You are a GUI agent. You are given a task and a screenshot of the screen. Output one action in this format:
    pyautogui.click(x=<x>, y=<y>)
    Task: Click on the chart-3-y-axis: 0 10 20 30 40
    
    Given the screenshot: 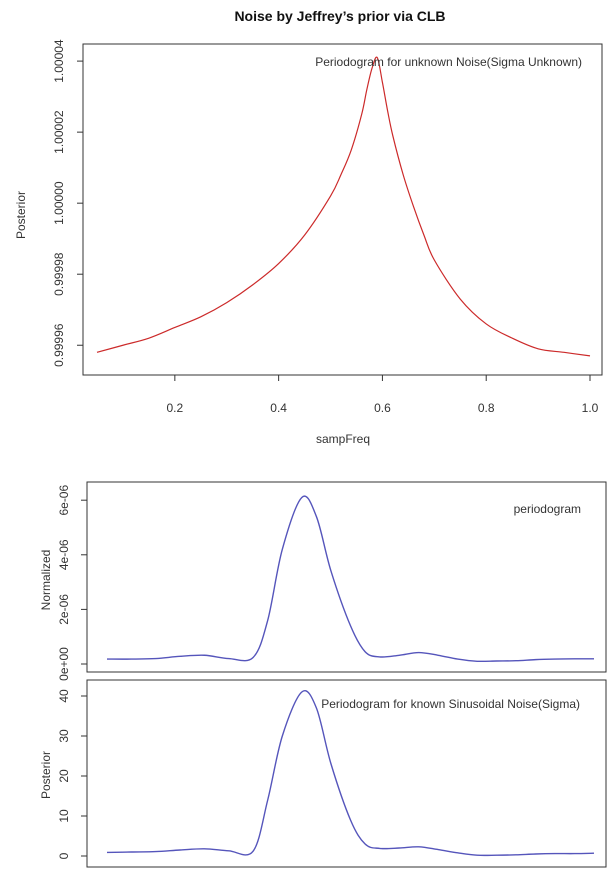 What is the action you would take?
    pyautogui.click(x=72, y=774)
    